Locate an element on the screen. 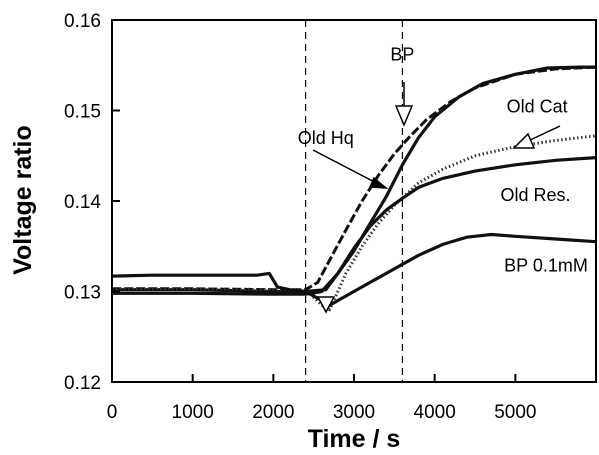 The height and width of the screenshot is (455, 599). y-tick-label: 0.14 is located at coordinates (82, 202).